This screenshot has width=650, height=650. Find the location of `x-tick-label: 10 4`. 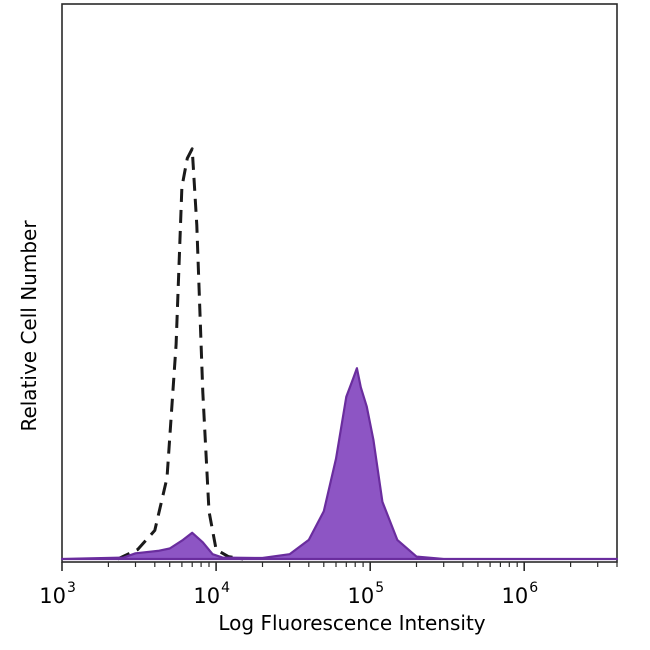

x-tick-label: 10 4 is located at coordinates (211, 594).